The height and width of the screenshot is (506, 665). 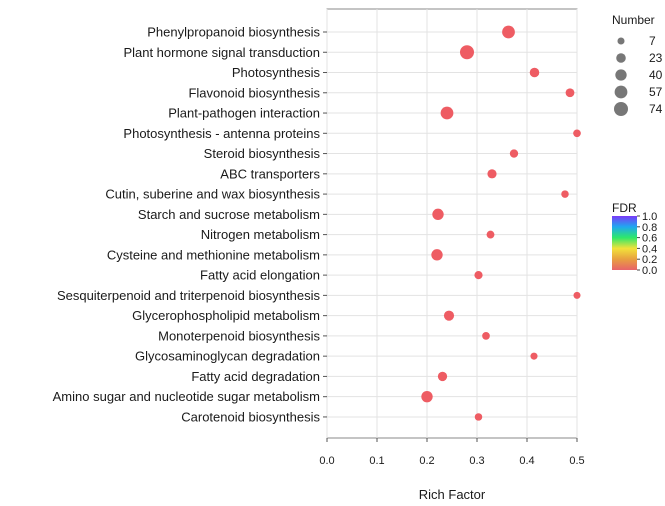 I want to click on x-tick-label: 0.3, so click(x=476, y=461).